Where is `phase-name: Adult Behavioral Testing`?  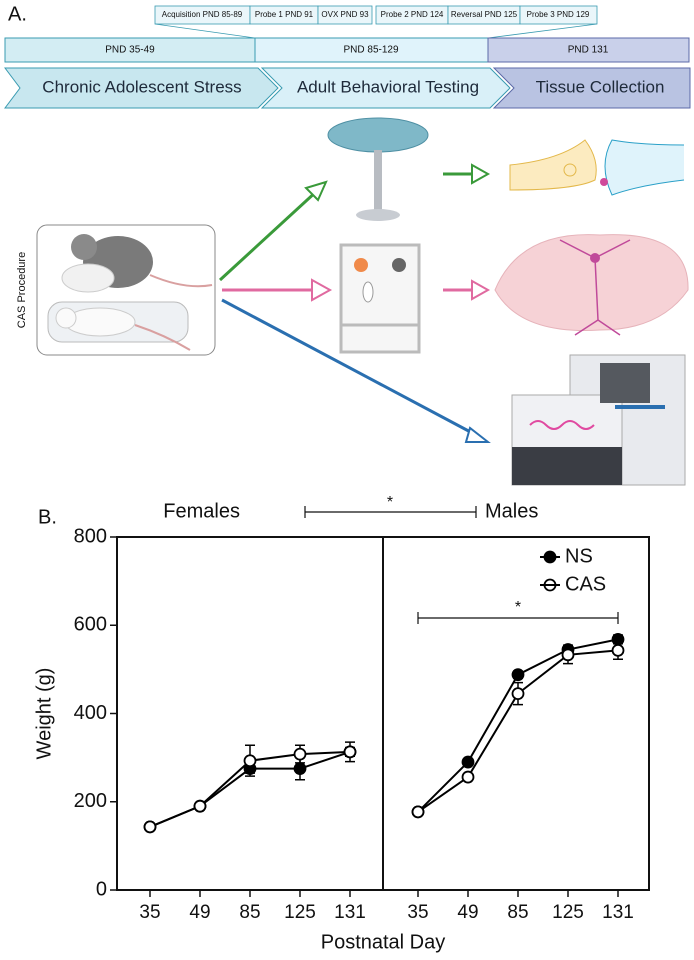 phase-name: Adult Behavioral Testing is located at coordinates (388, 86).